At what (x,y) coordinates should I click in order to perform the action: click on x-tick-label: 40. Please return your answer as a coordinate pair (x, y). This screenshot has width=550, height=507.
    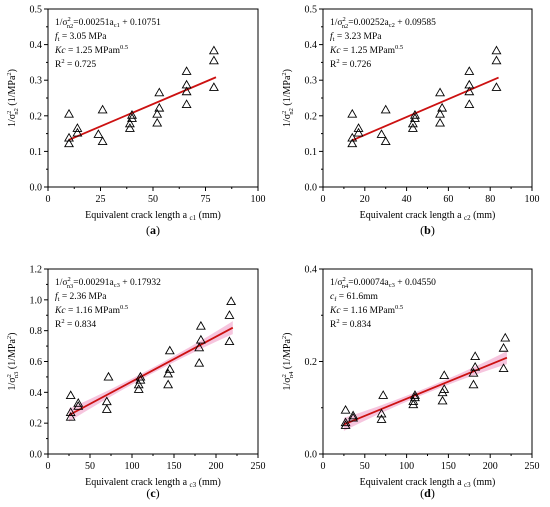
    Looking at the image, I should click on (407, 199).